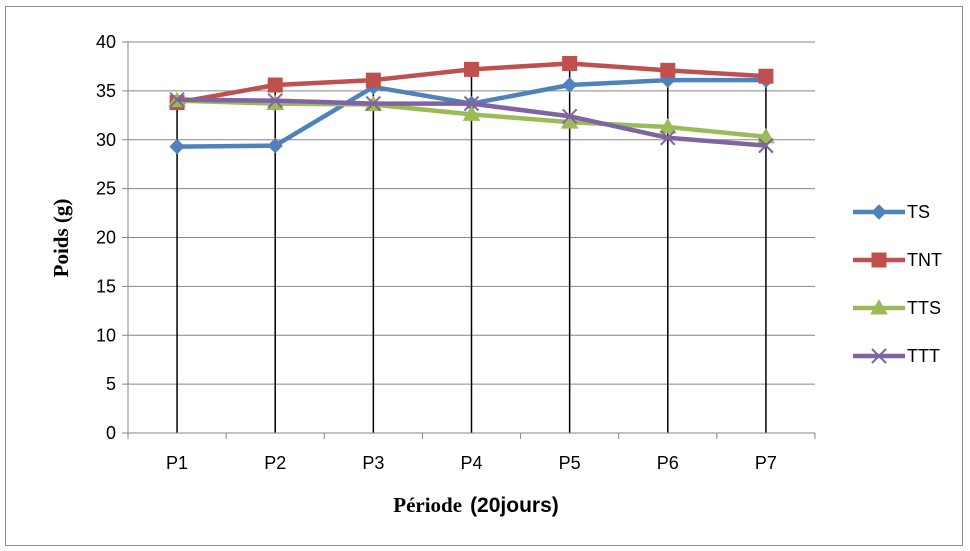  I want to click on series-ttt, so click(471, 122).